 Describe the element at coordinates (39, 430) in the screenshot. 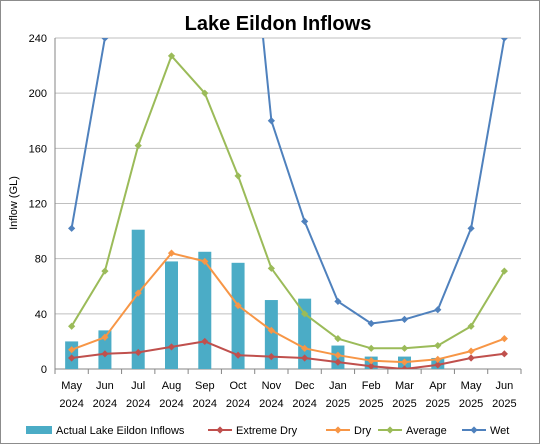

I see `legend-swatch` at that location.